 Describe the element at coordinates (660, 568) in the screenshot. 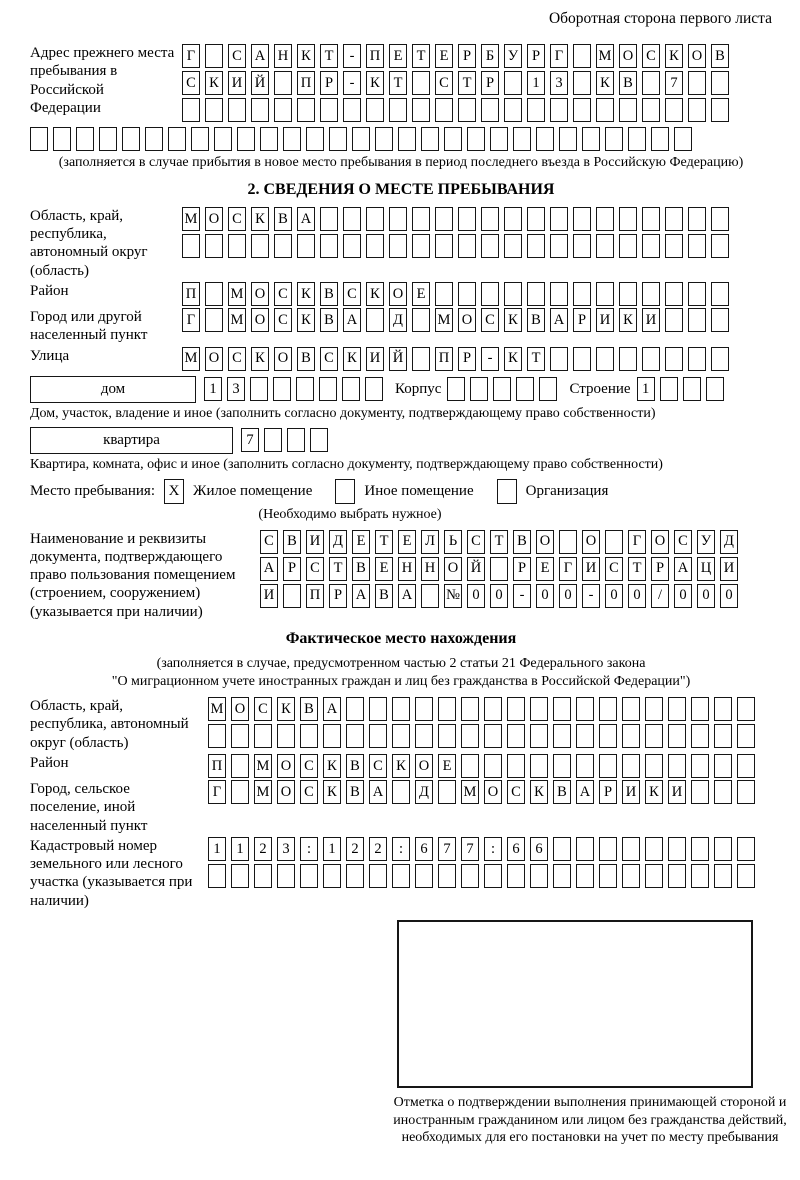

I see `char-cell: Р` at that location.